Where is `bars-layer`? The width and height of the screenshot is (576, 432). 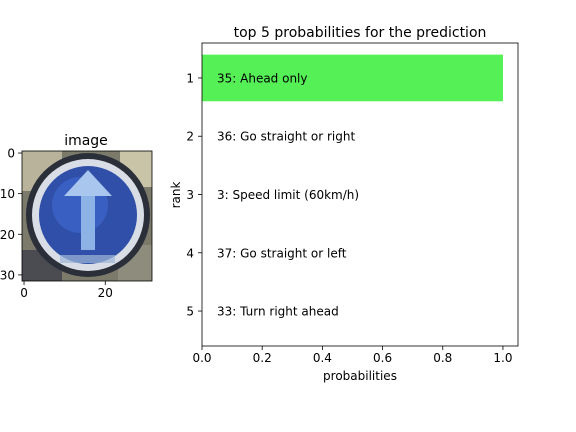 bars-layer is located at coordinates (352, 78).